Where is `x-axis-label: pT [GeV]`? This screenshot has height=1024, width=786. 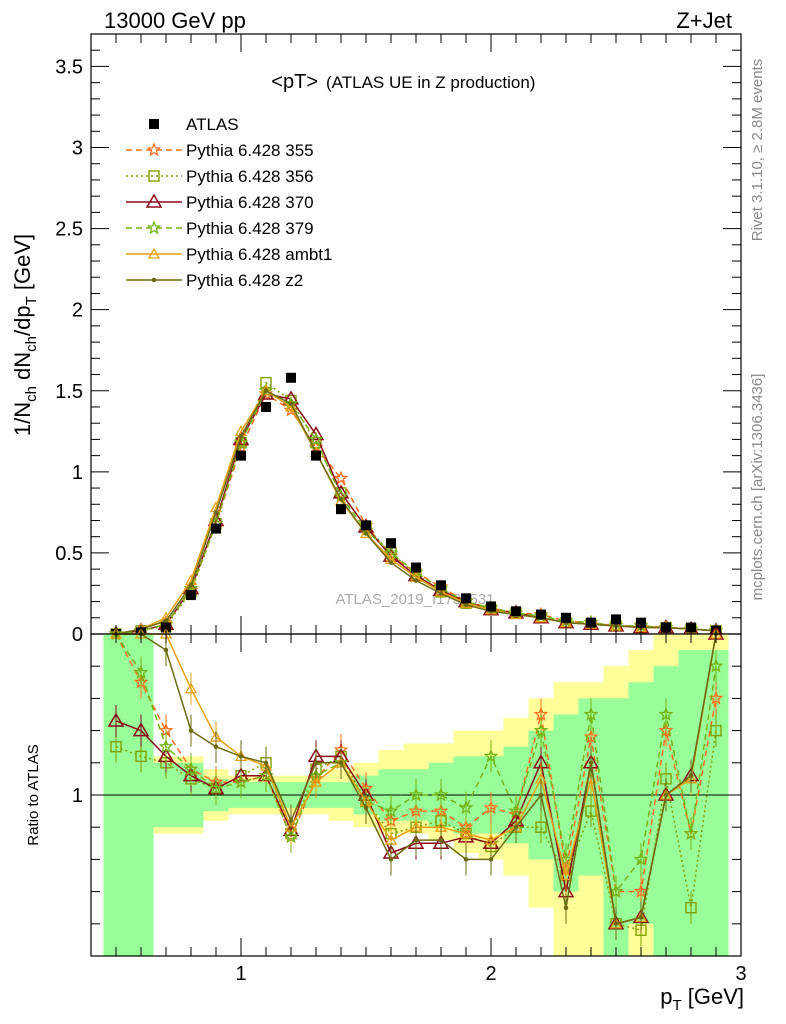
x-axis-label: pT [GeV] is located at coordinates (702, 999).